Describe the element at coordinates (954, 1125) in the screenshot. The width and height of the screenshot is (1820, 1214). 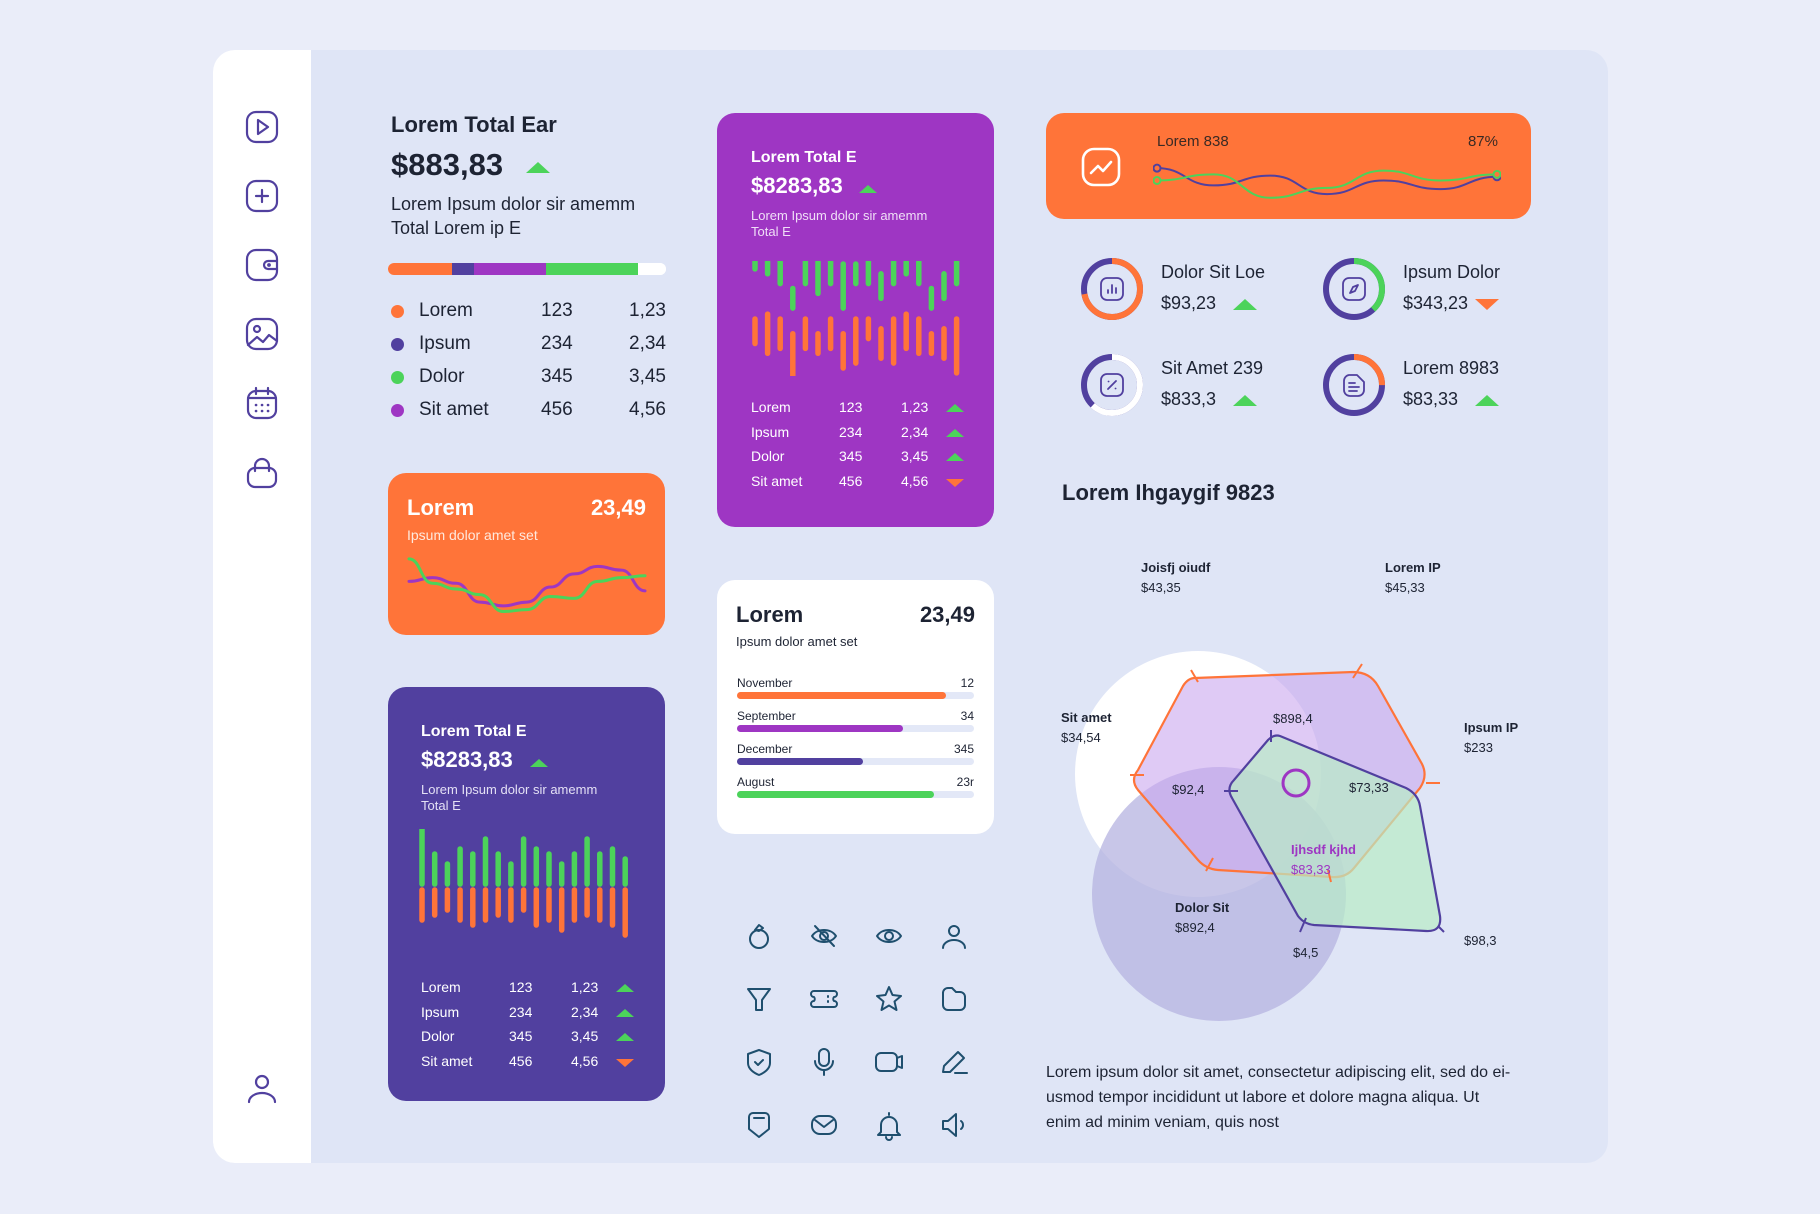
I see `speaker-icon` at that location.